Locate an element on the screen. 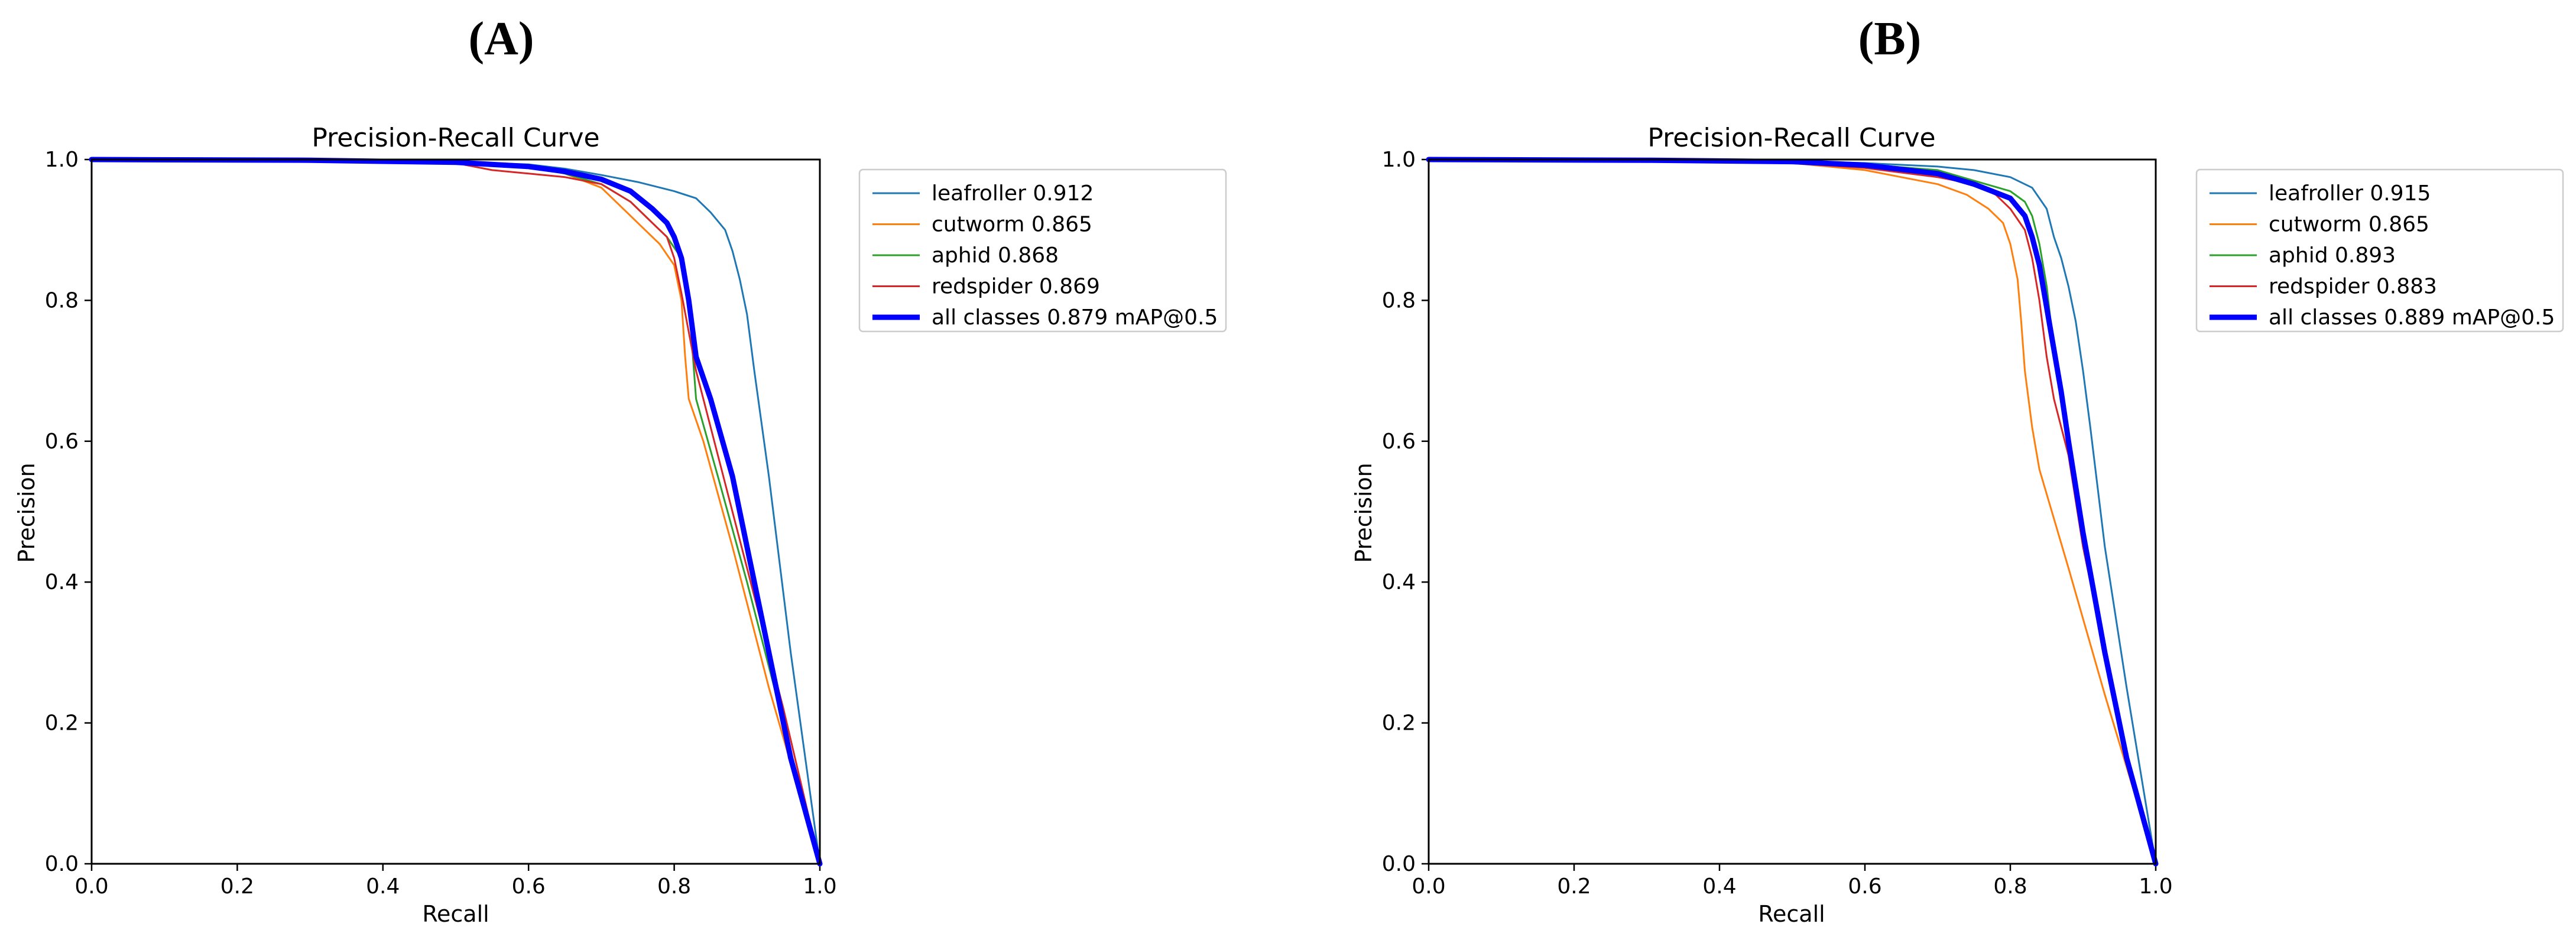 This screenshot has height=940, width=2576. x-tick-label-a: 0.4 is located at coordinates (383, 886).